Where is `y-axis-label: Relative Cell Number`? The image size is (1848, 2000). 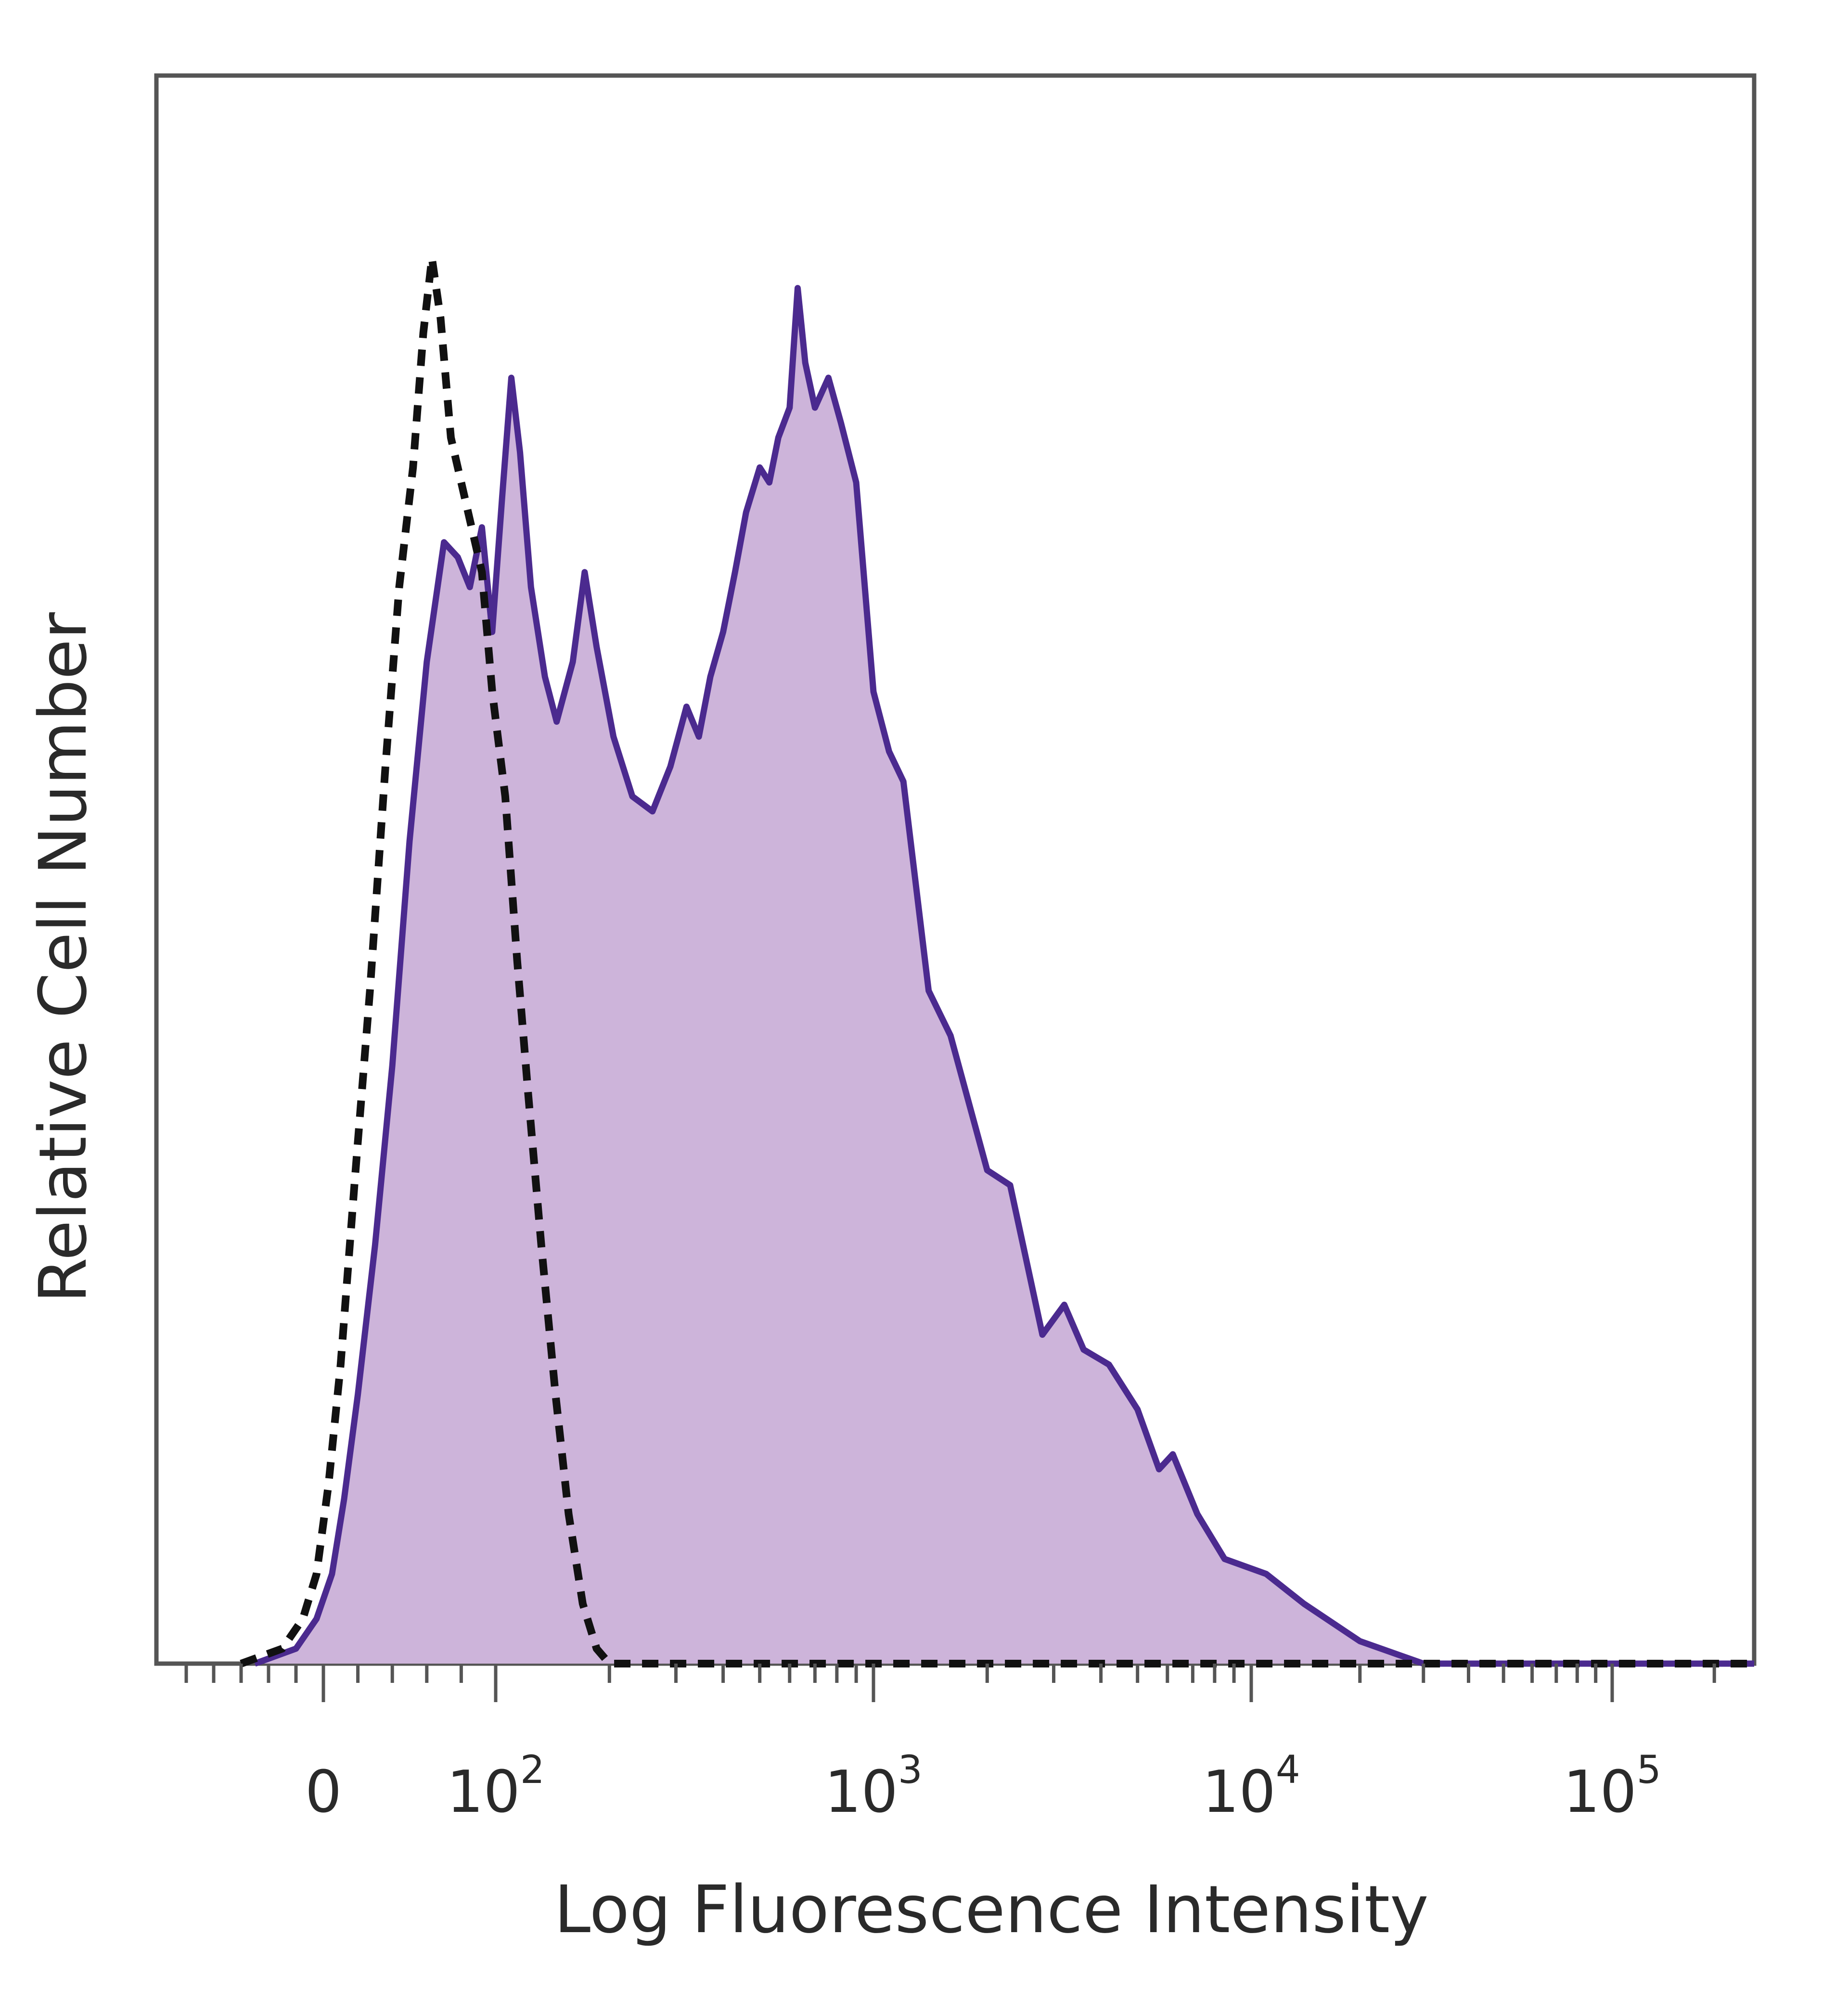 y-axis-label: Relative Cell Number is located at coordinates (64, 957).